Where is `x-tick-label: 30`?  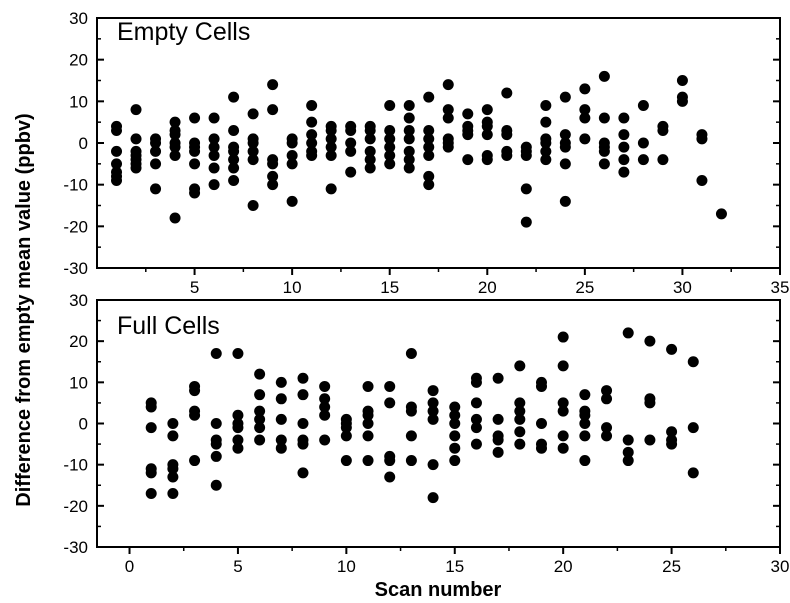
x-tick-label: 30 is located at coordinates (780, 566).